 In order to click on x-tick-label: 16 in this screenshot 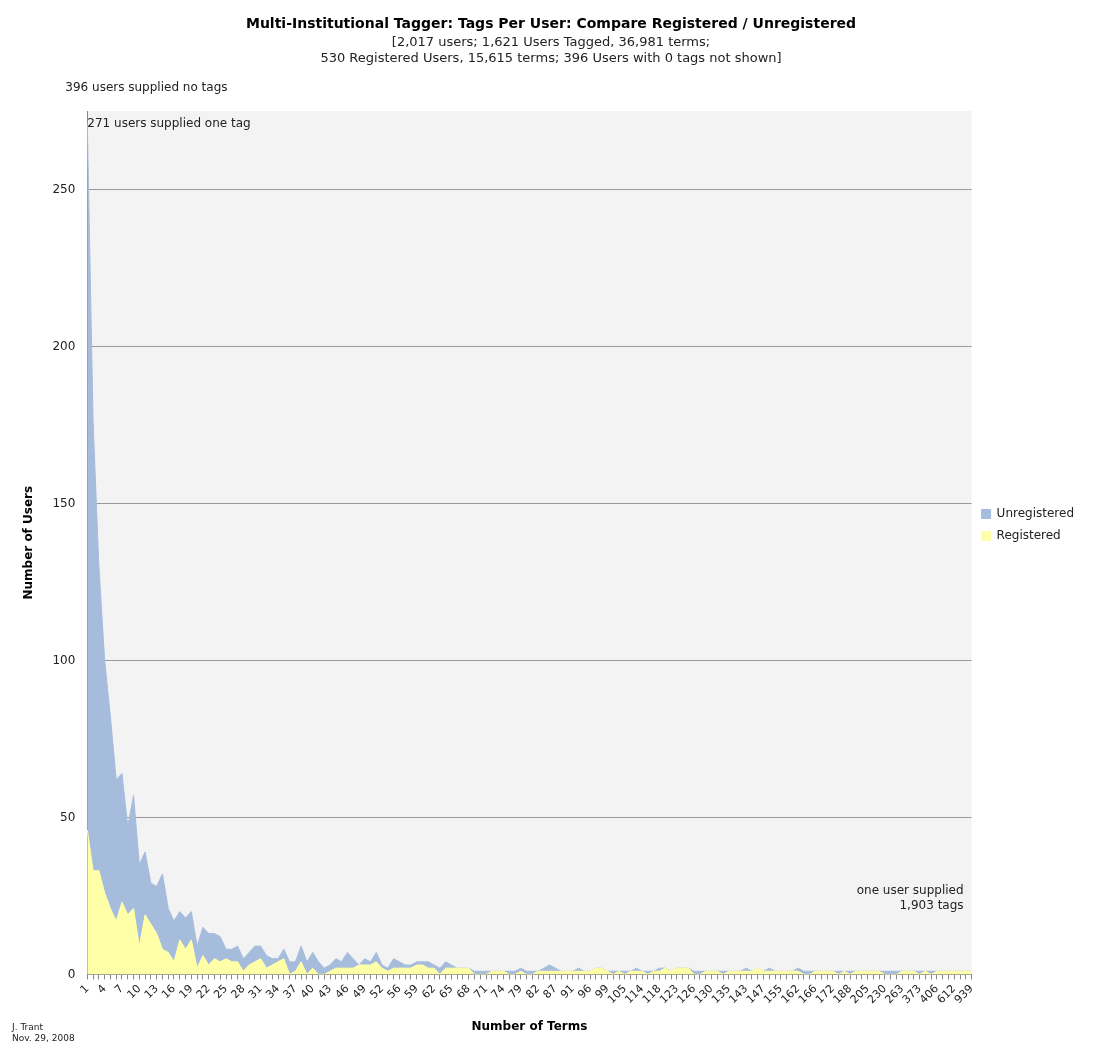, I will do `click(169, 992)`.